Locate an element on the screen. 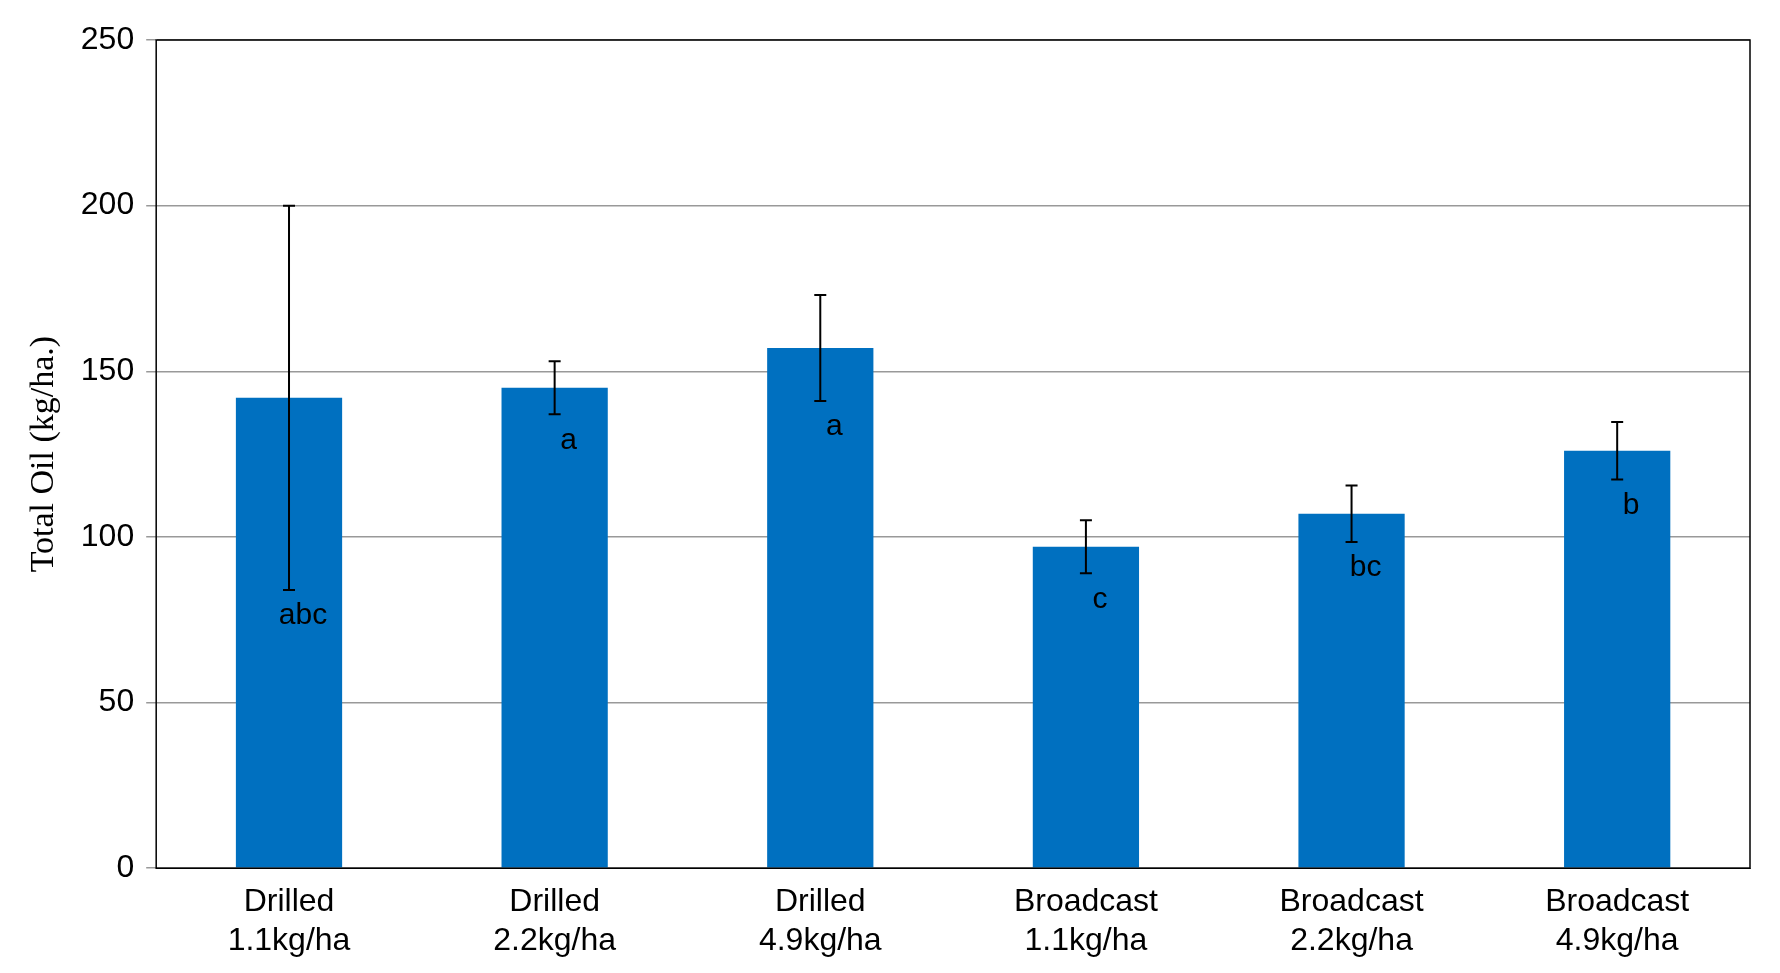 This screenshot has width=1780, height=973. annotation: abc is located at coordinates (303, 614).